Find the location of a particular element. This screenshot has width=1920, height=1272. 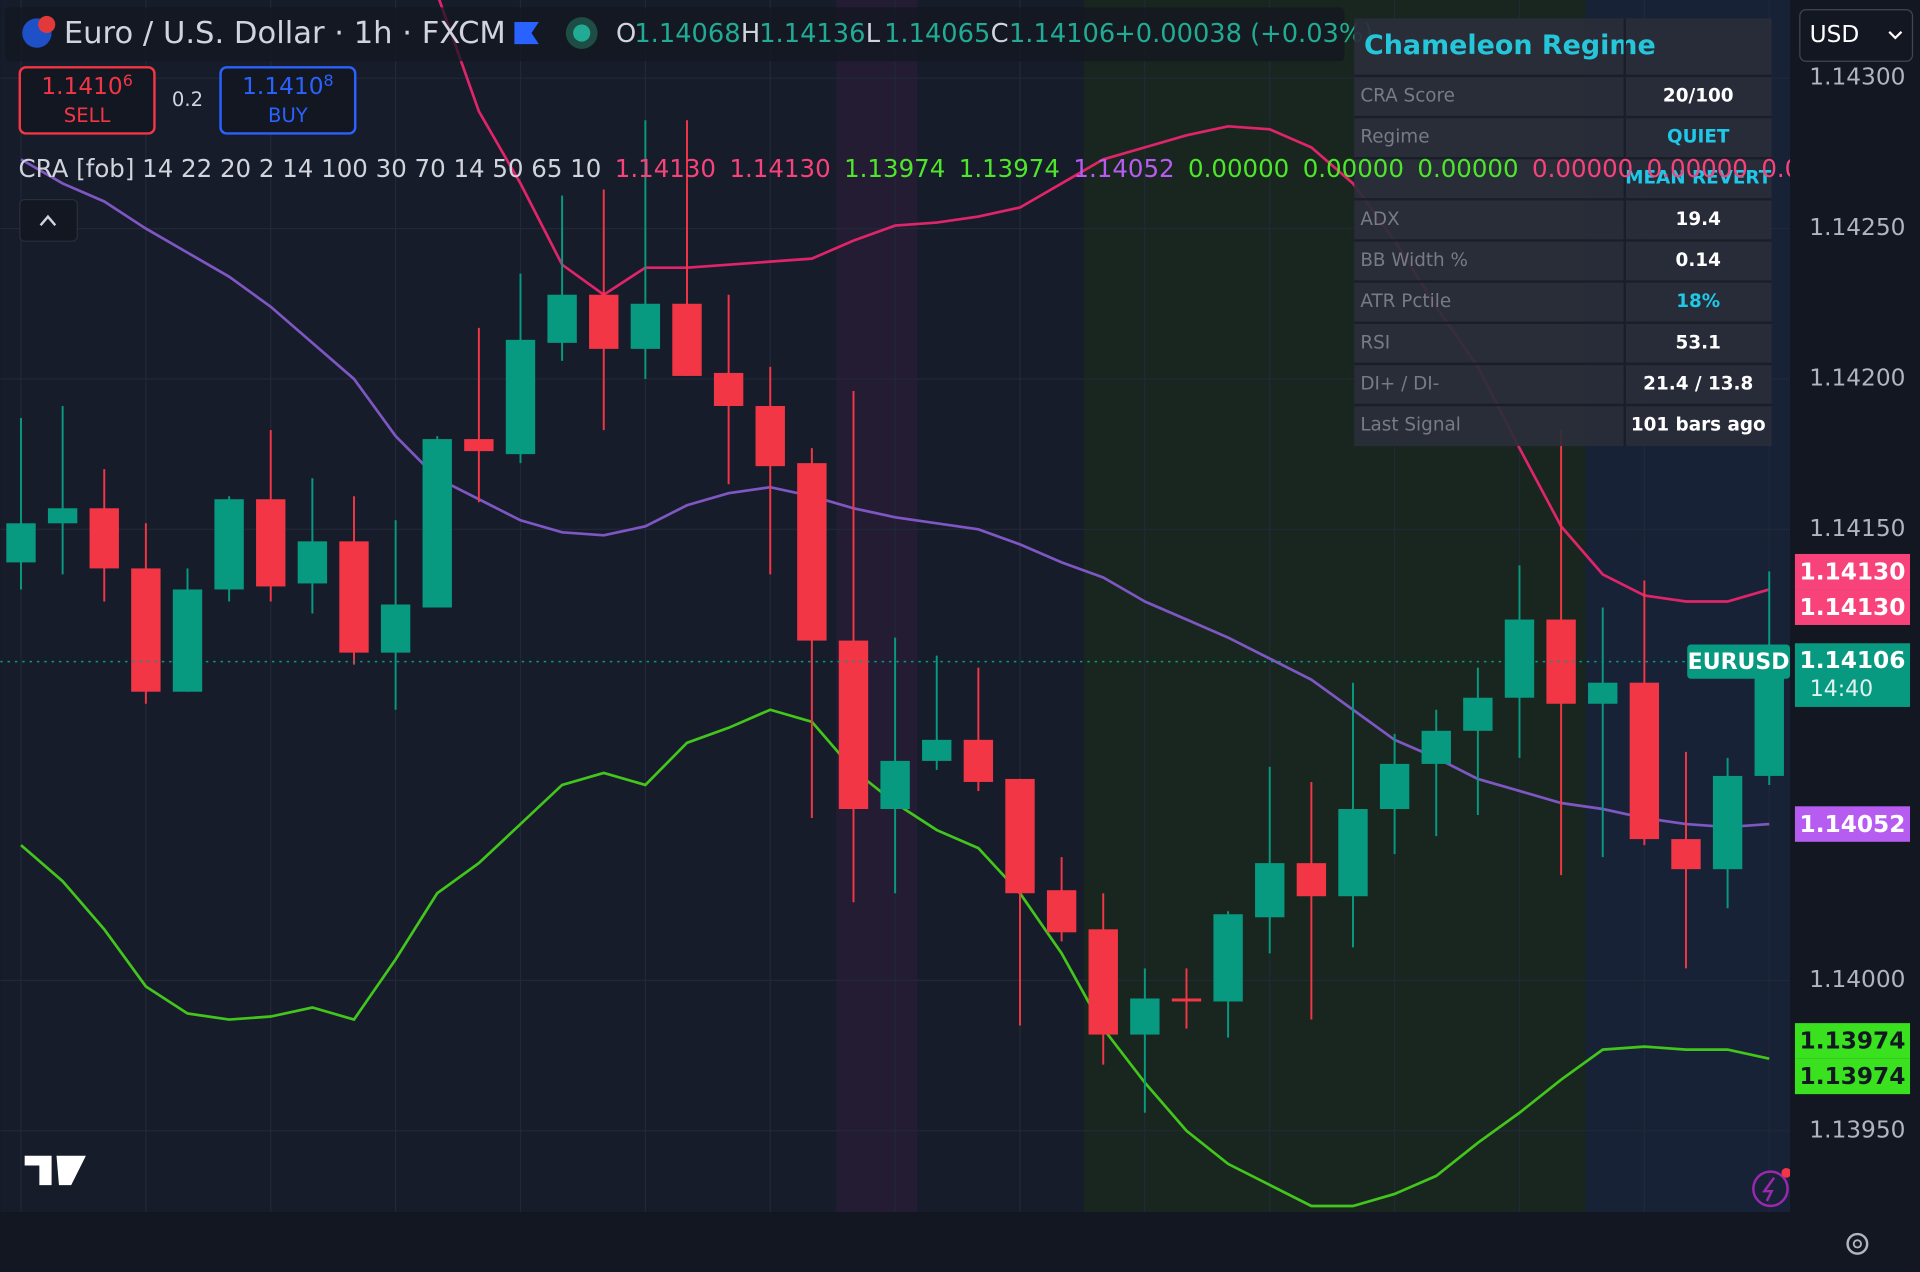

y-tick-label: 1.14300 is located at coordinates (1857, 77).